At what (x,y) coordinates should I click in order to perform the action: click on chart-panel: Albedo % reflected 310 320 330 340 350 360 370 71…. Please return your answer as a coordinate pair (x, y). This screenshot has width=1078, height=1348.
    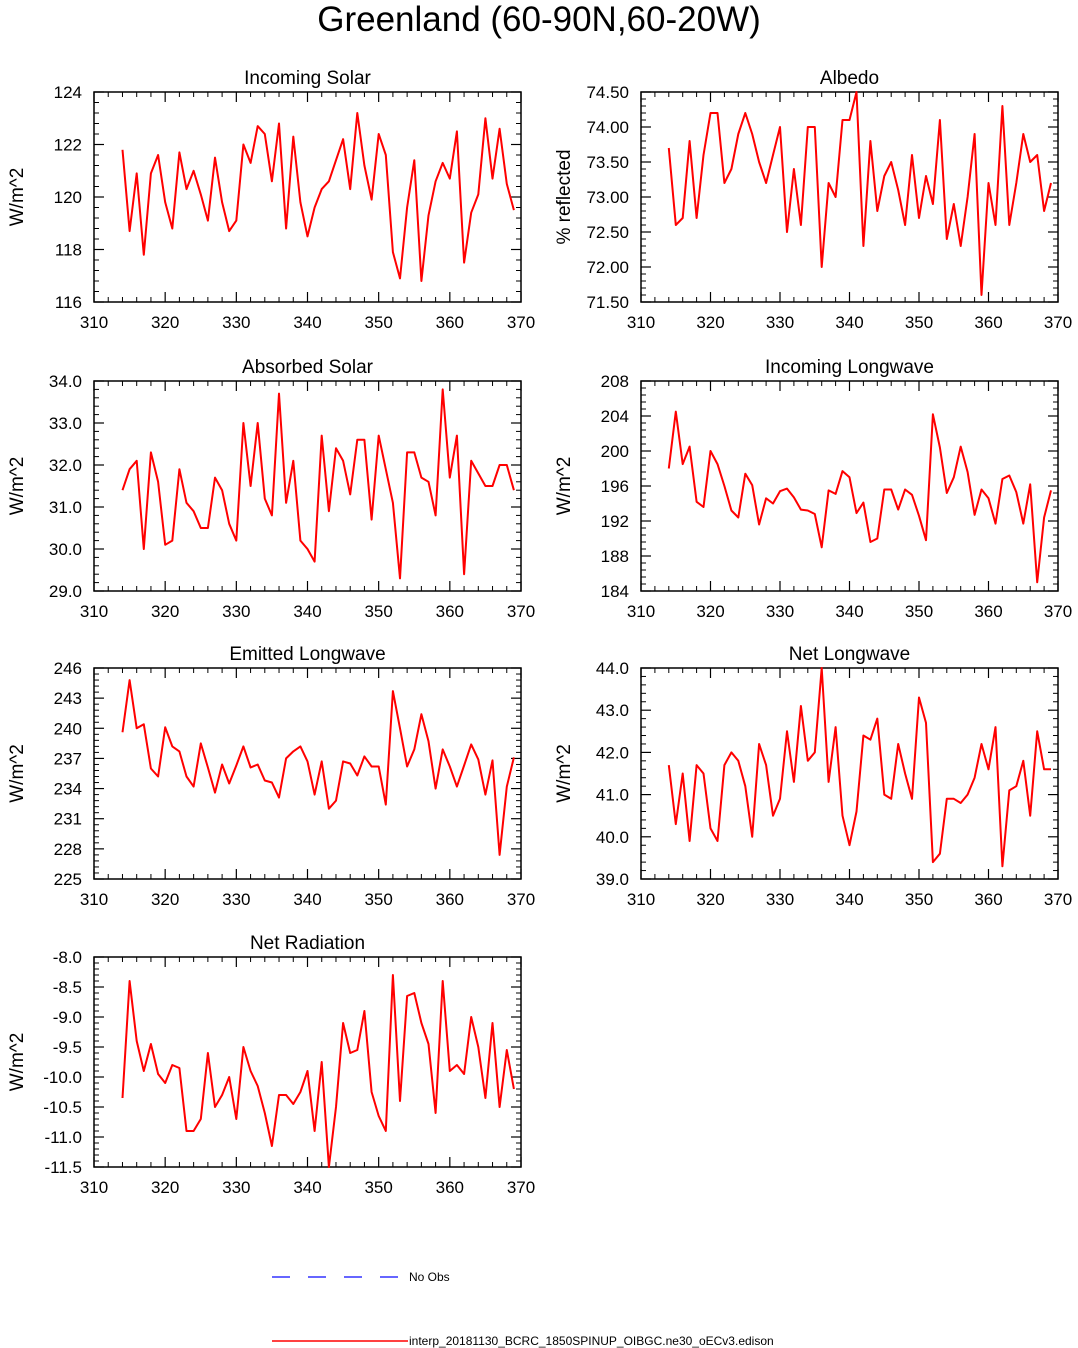
    Looking at the image, I should click on (813, 200).